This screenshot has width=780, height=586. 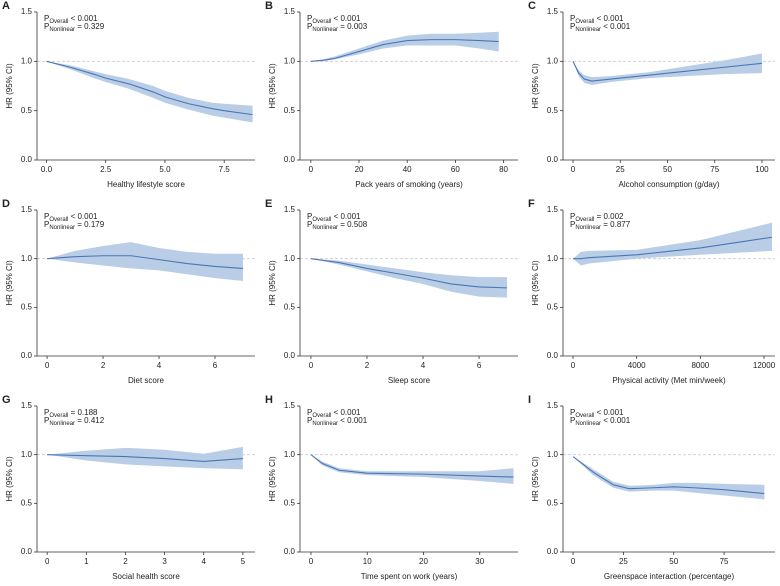 I want to click on x-tick-label: 2.5, so click(x=106, y=169).